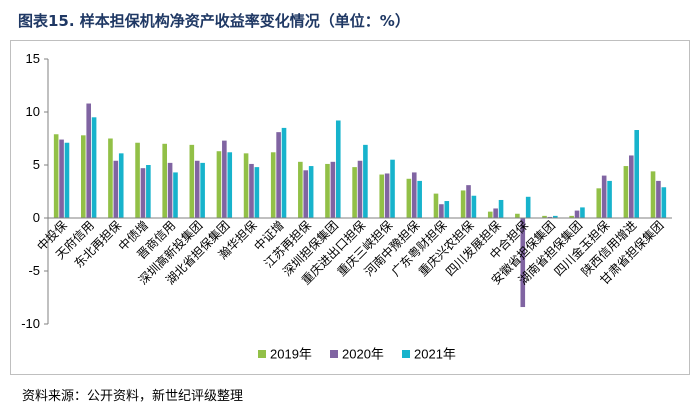 The width and height of the screenshot is (700, 413). I want to click on legend-label: 2019年, so click(291, 354).